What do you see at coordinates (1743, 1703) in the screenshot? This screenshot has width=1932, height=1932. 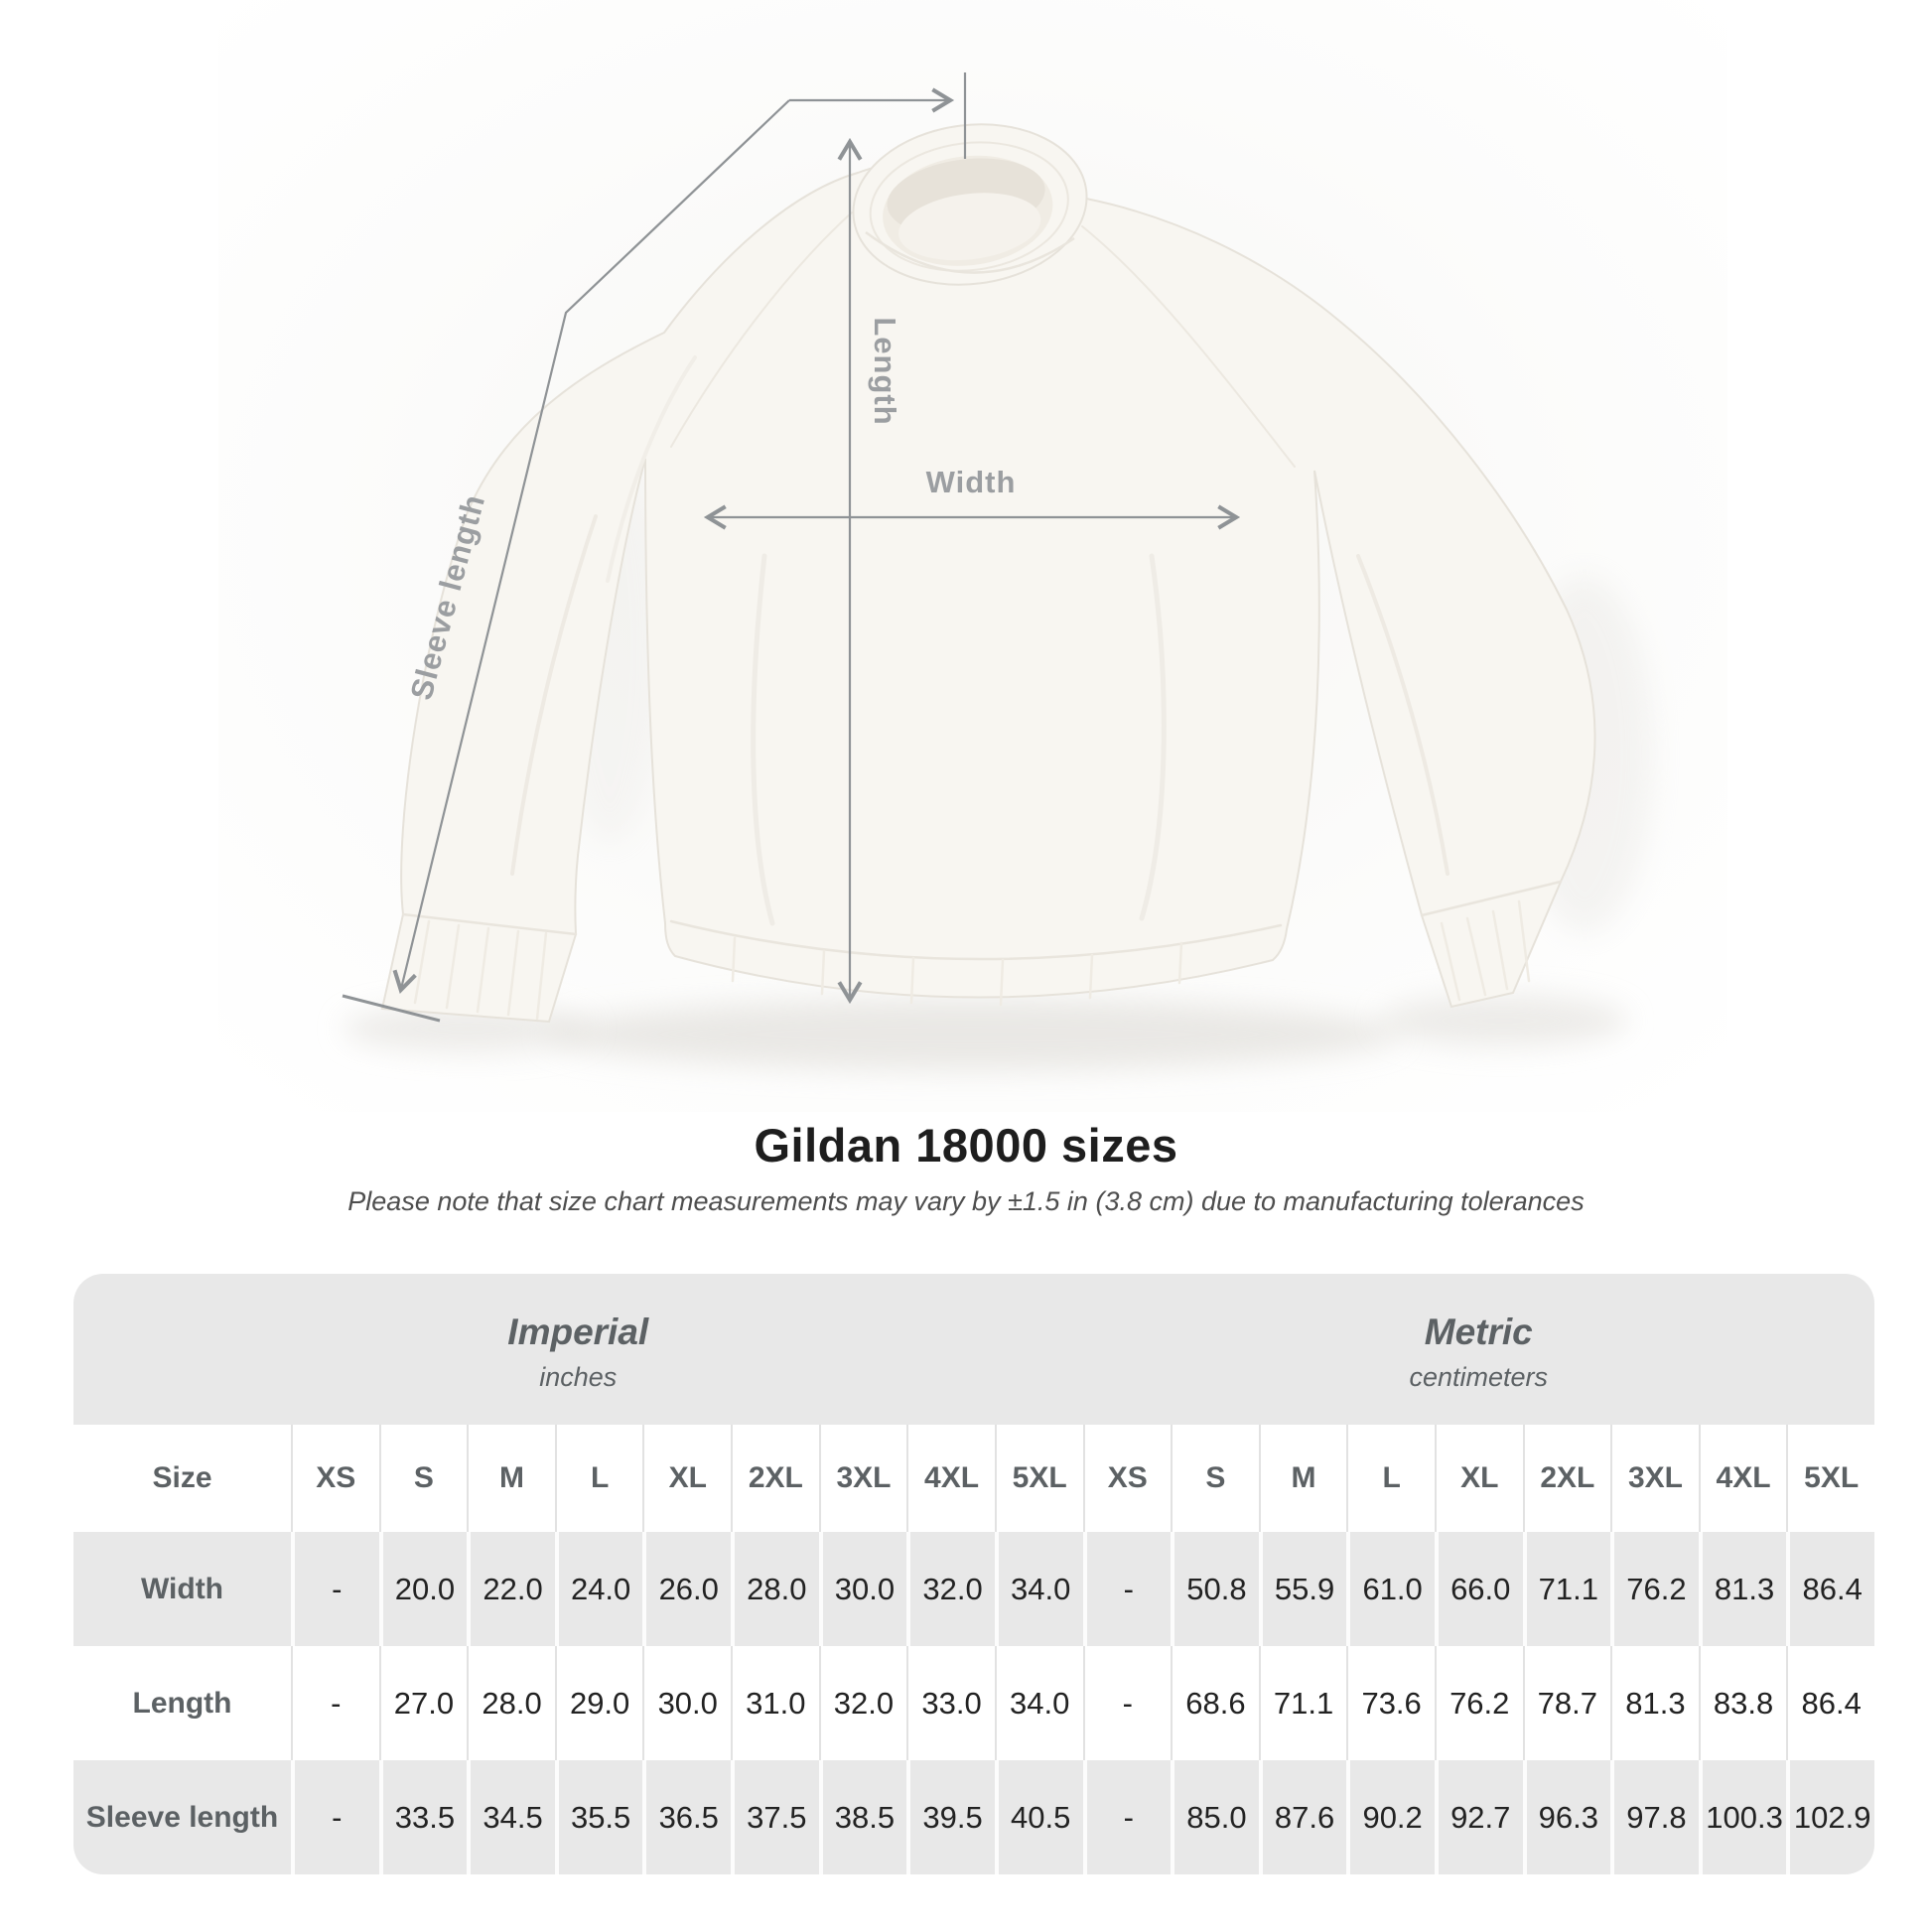 I see `table-cell: 83.8` at bounding box center [1743, 1703].